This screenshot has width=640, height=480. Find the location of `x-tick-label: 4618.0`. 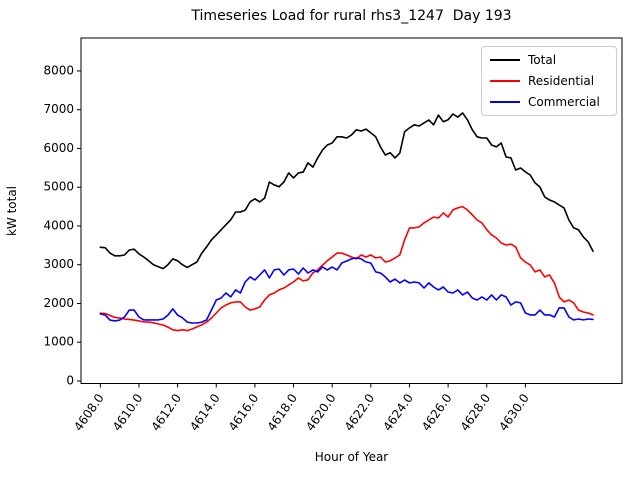

x-tick-label: 4618.0 is located at coordinates (282, 412).